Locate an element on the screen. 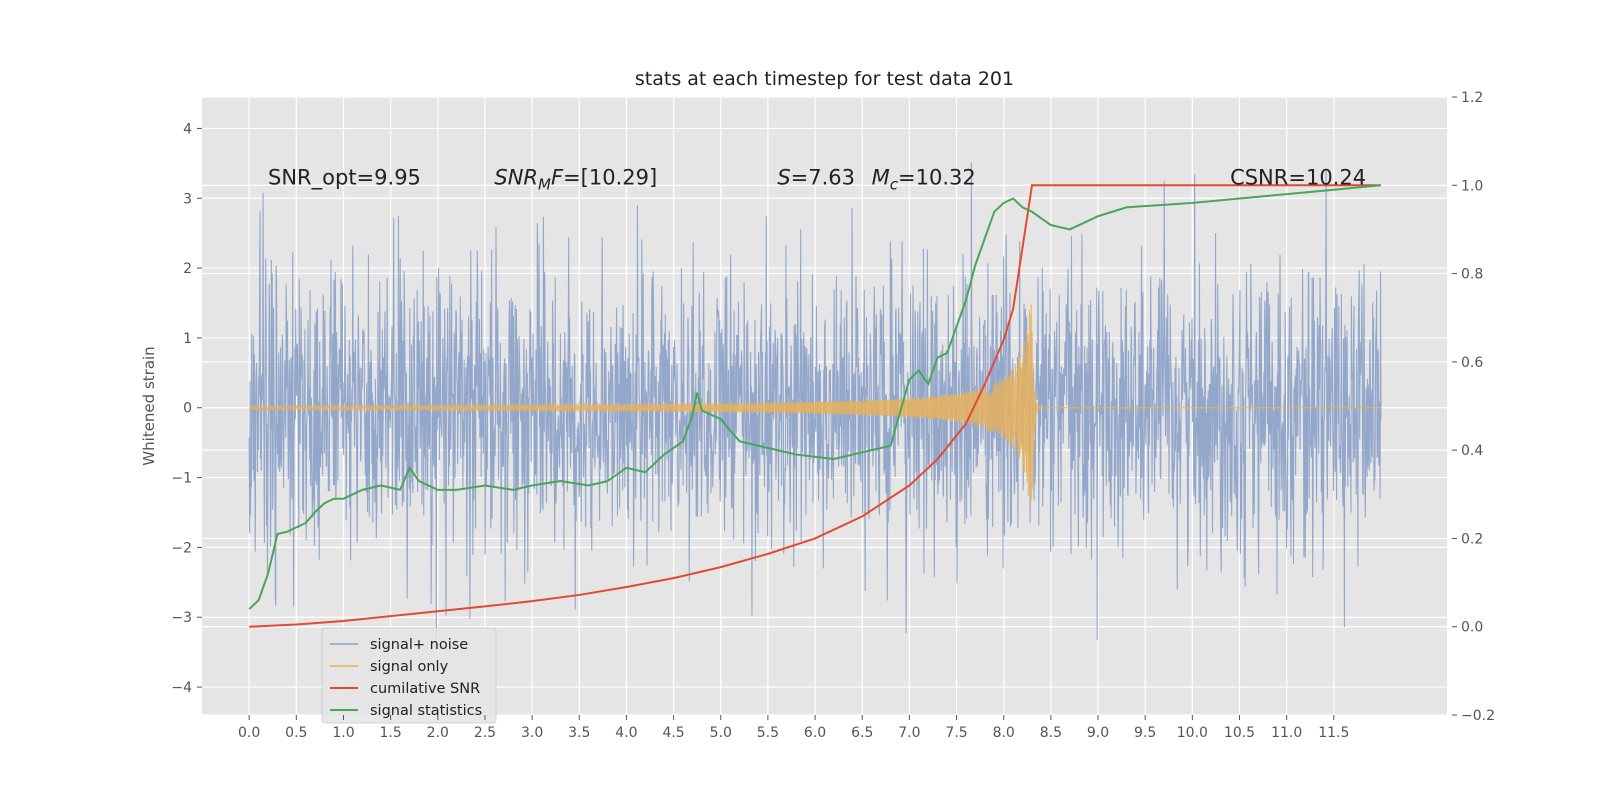 The width and height of the screenshot is (1600, 800). annotation-4: CSNR=10.24 is located at coordinates (1298, 177).